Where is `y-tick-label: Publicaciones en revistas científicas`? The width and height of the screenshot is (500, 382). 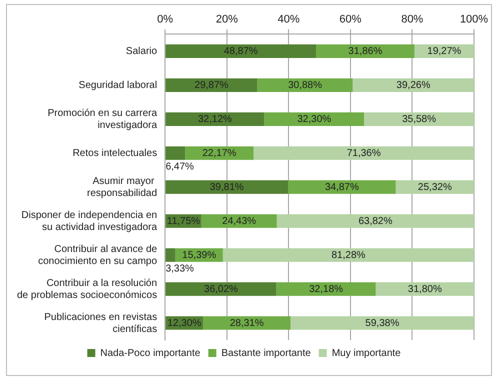 y-tick-label: Publicaciones en revistas científicas is located at coordinates (101, 323).